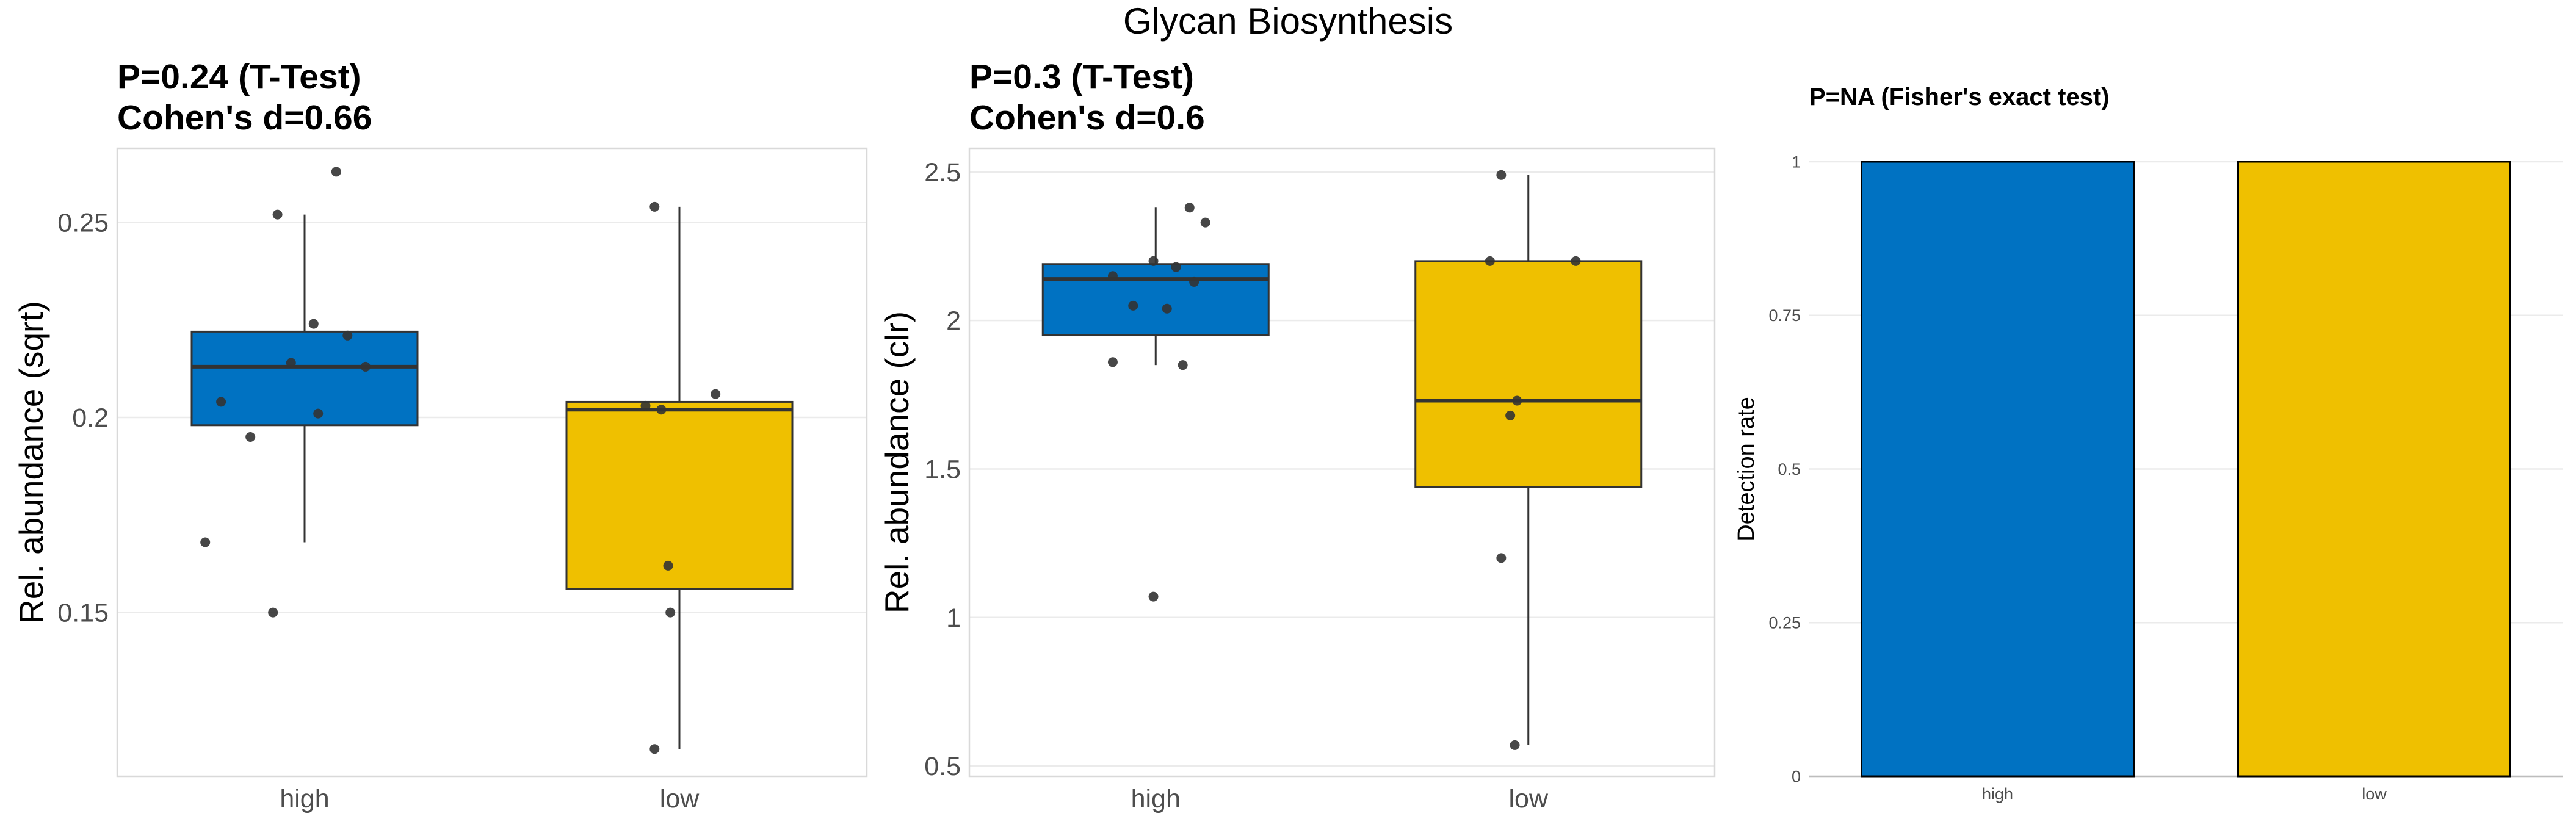  I want to click on y-axis-label: Rel. abundance (sqrt), so click(31, 462).